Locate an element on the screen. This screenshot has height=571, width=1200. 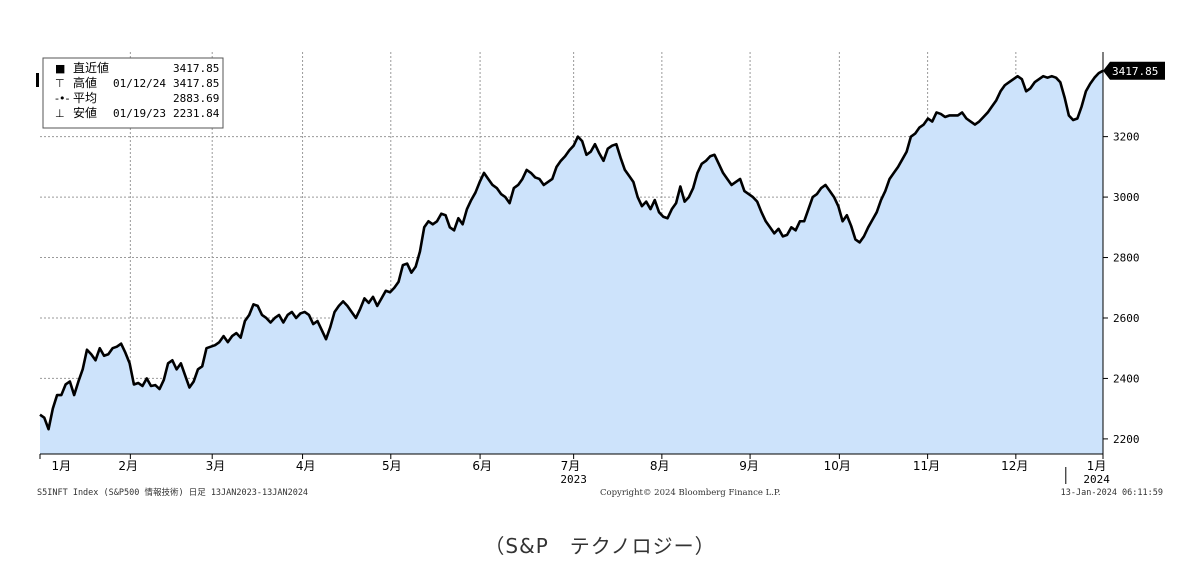
x-month-label: 10月 is located at coordinates (837, 466).